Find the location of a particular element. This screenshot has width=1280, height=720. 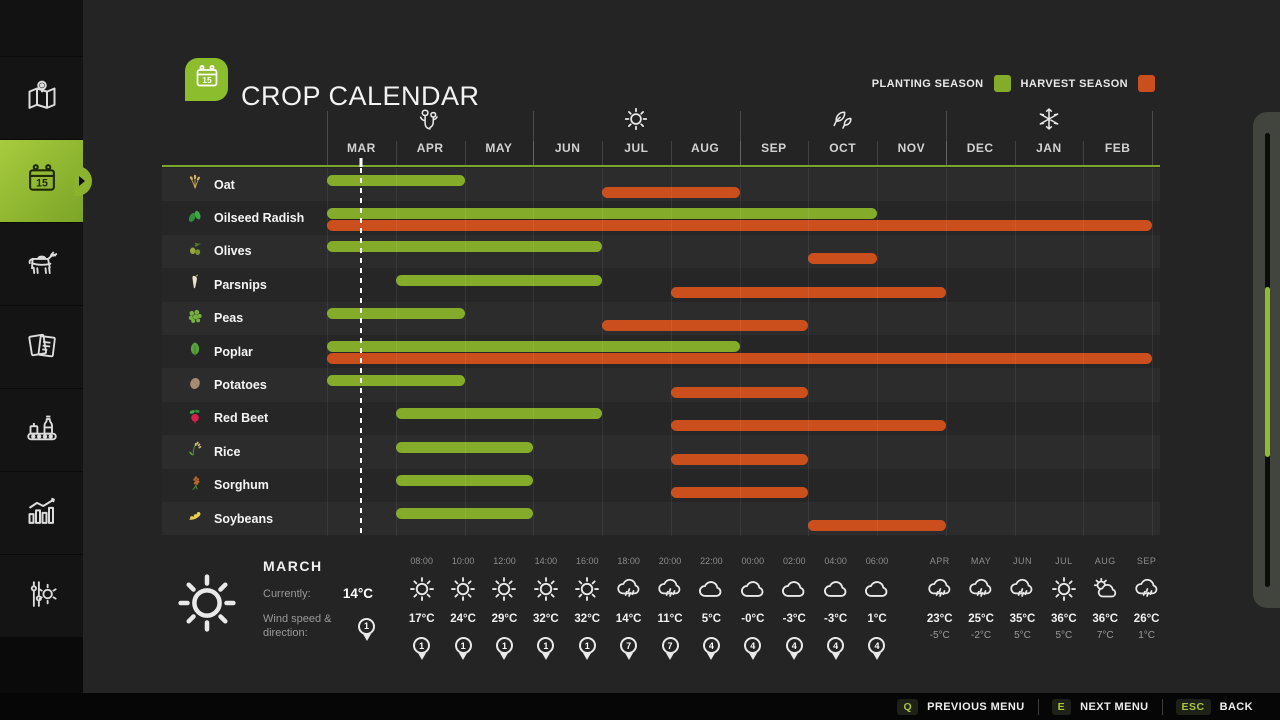

crop-name: Potatoes is located at coordinates (240, 385).